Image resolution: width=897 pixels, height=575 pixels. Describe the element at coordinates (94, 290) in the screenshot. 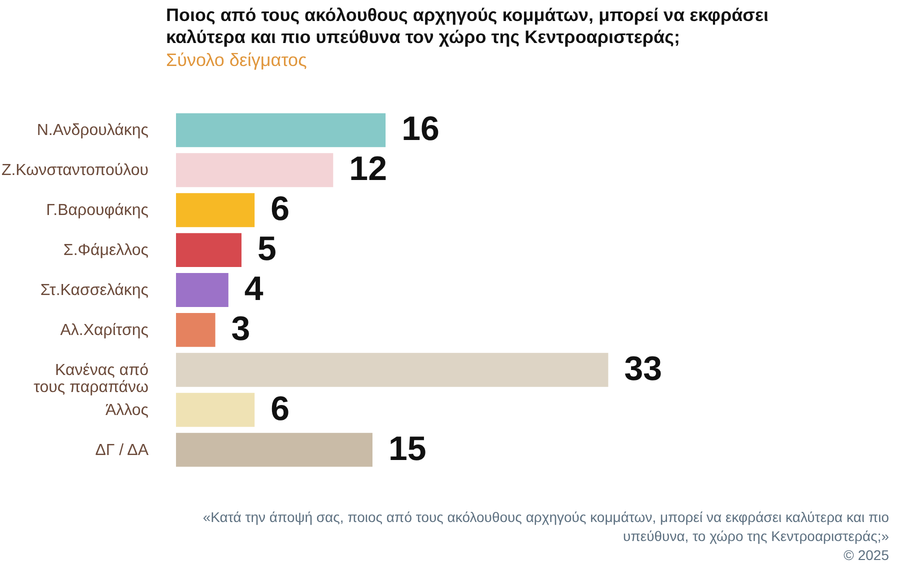

I see `y-tick-label: Στ.Κασσελάκης` at that location.